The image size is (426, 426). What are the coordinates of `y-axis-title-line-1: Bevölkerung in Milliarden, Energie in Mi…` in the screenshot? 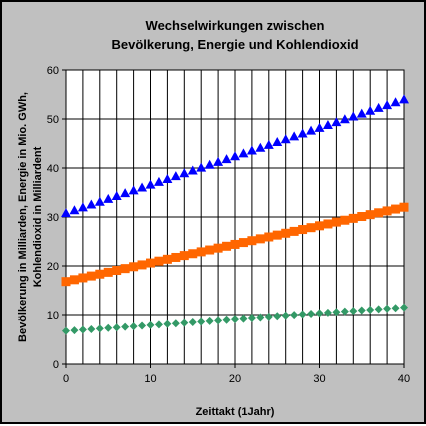 It's located at (23, 217).